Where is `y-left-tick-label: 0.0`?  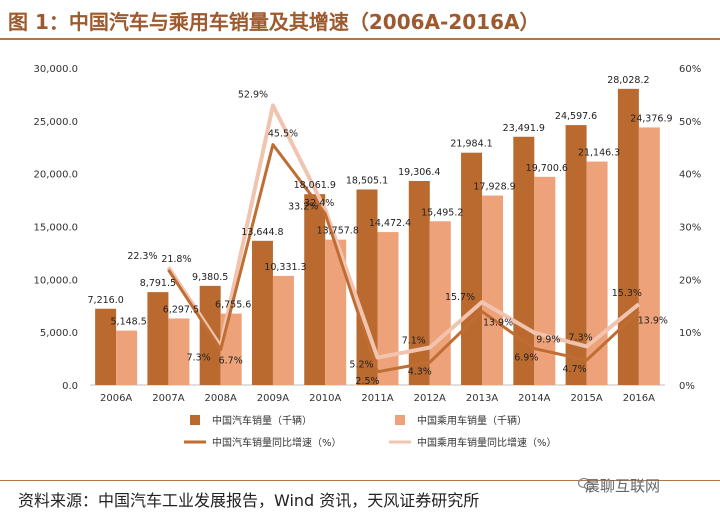
y-left-tick-label: 0.0 is located at coordinates (70, 386).